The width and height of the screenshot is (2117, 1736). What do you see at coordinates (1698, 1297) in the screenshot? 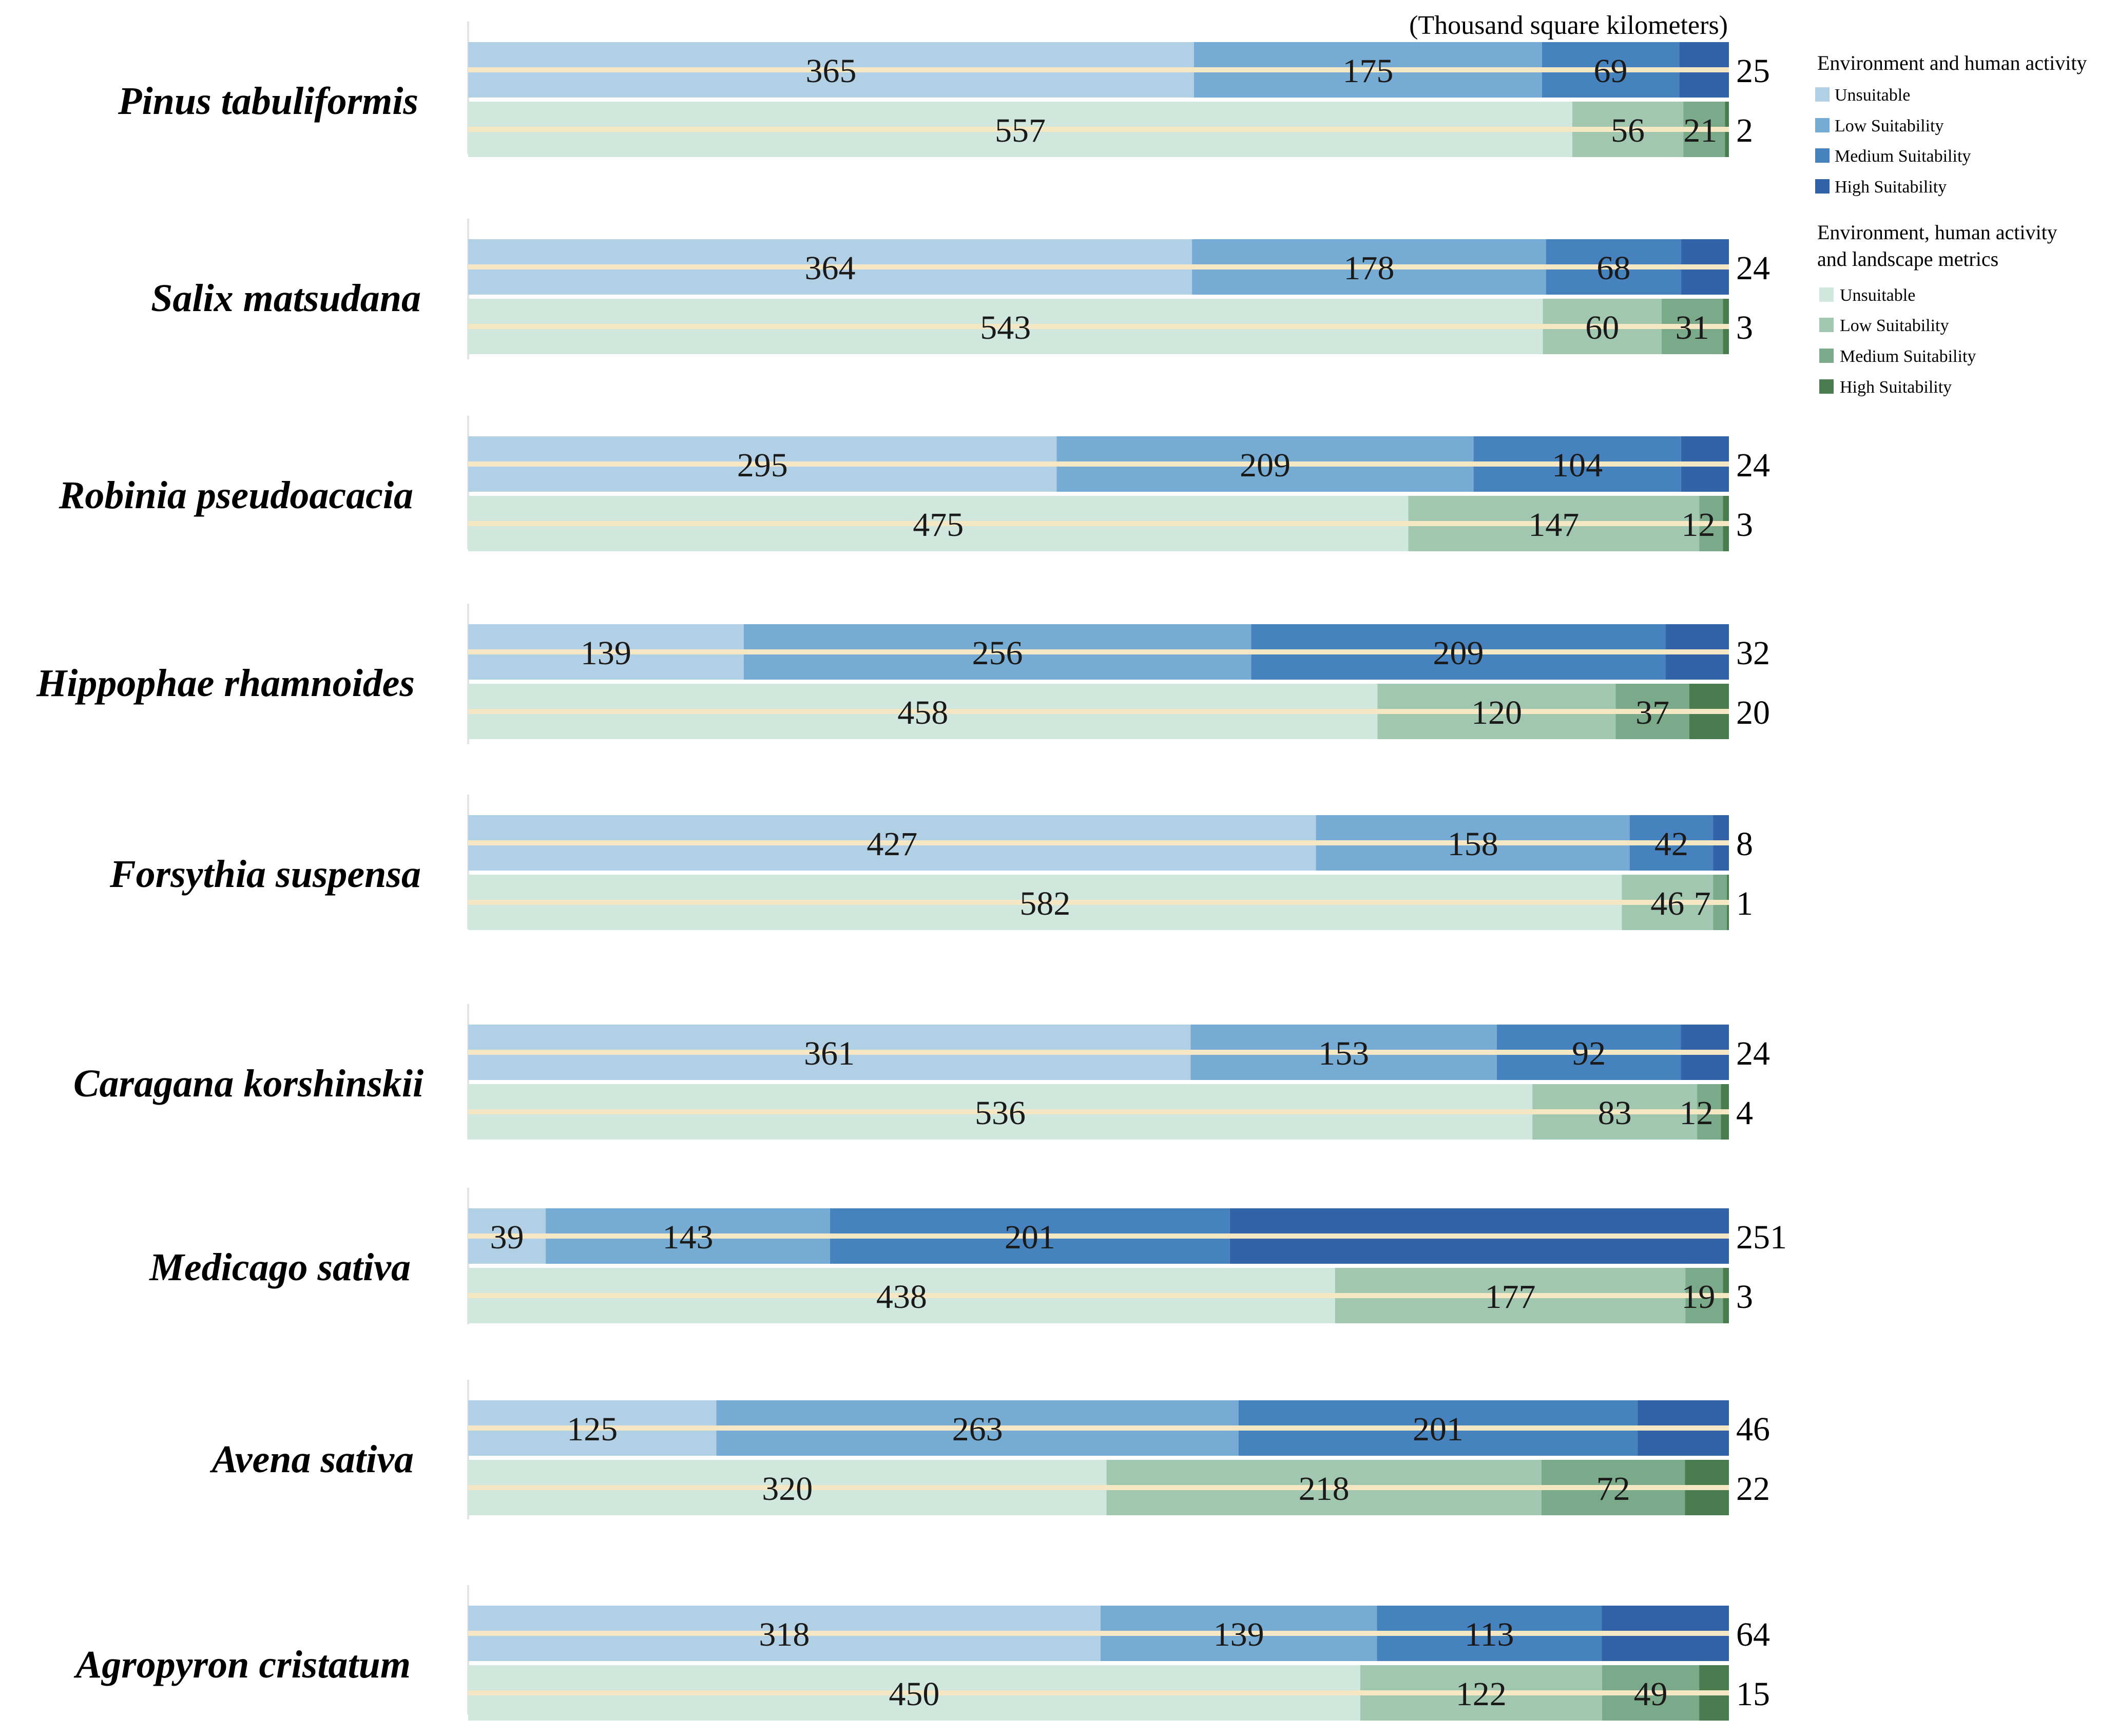
I see `value-label: 19` at bounding box center [1698, 1297].